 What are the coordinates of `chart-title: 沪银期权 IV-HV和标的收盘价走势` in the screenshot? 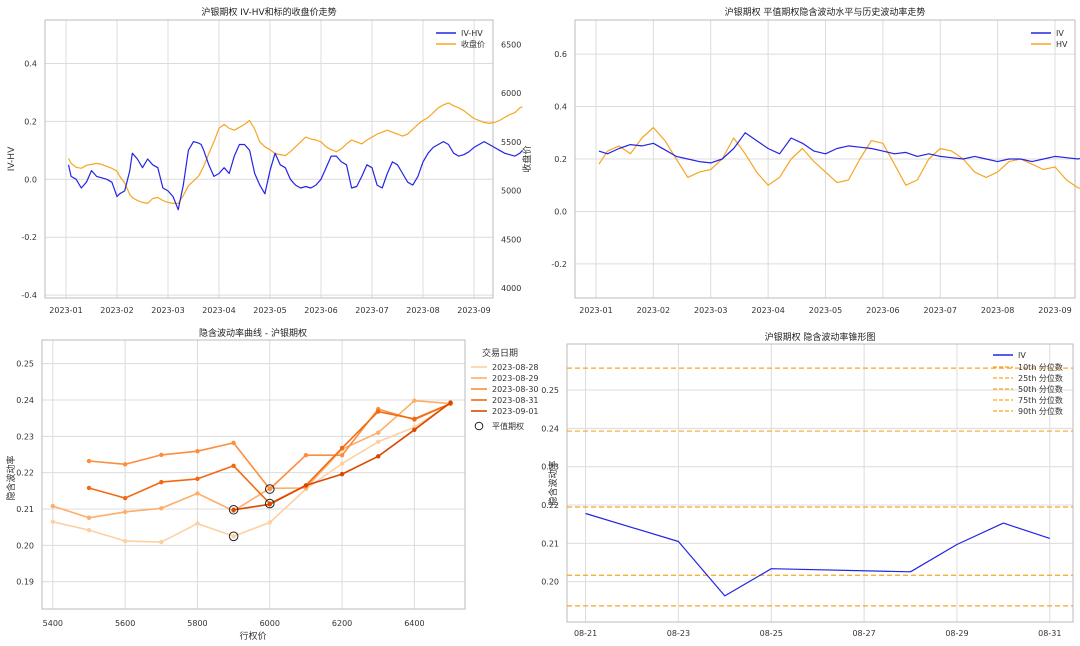 It's located at (268, 12).